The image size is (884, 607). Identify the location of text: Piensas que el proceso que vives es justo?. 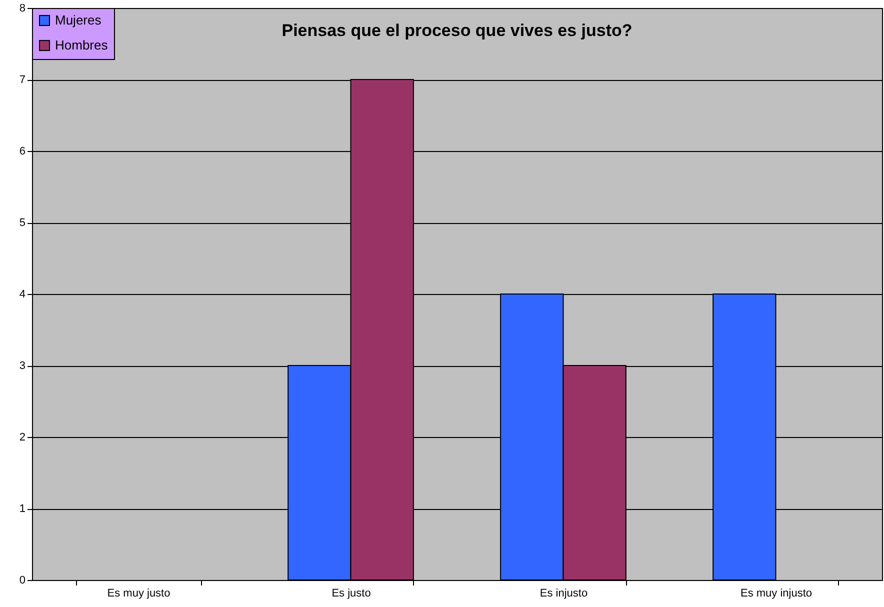
(457, 30).